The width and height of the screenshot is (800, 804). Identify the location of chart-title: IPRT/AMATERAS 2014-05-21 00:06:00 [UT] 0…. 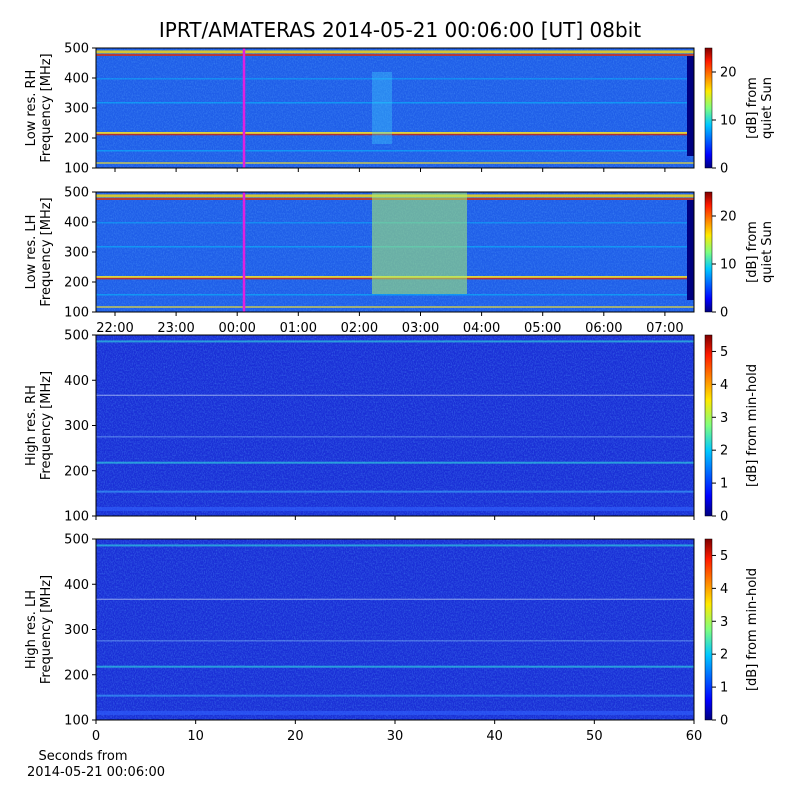
(400, 30).